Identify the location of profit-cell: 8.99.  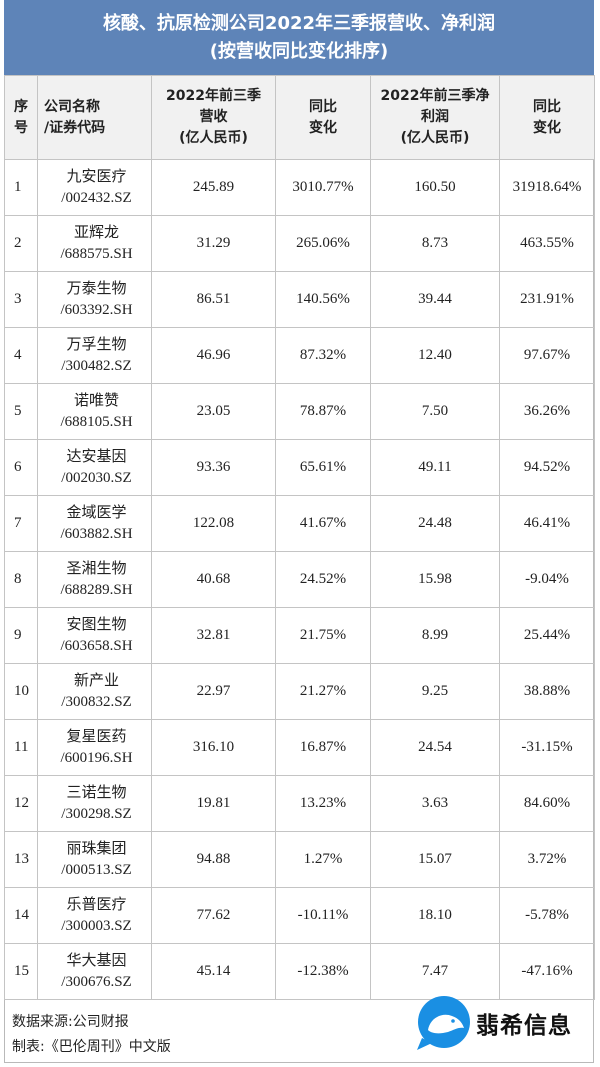
(435, 635).